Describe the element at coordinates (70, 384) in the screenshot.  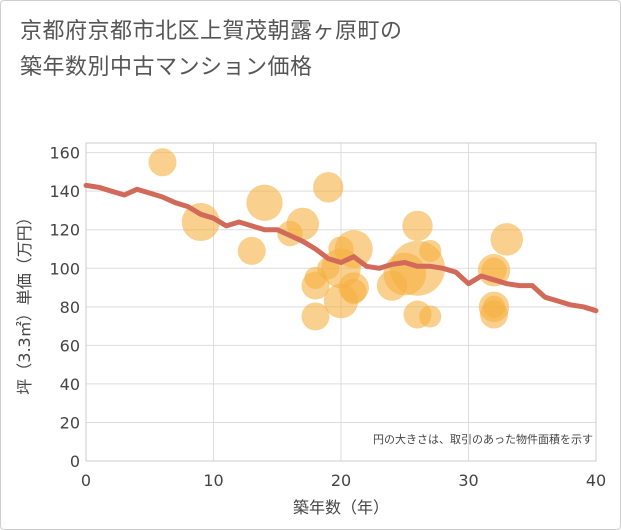
I see `y-tick-label: 40` at that location.